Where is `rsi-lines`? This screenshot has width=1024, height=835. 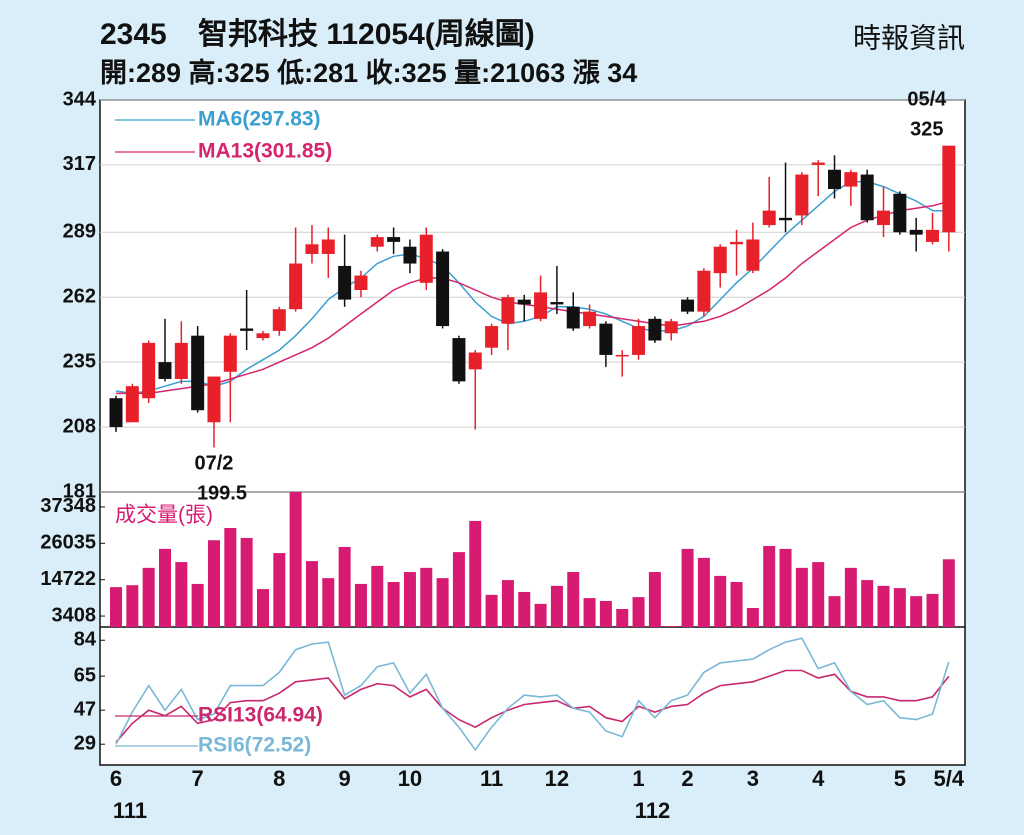
rsi-lines is located at coordinates (532, 694).